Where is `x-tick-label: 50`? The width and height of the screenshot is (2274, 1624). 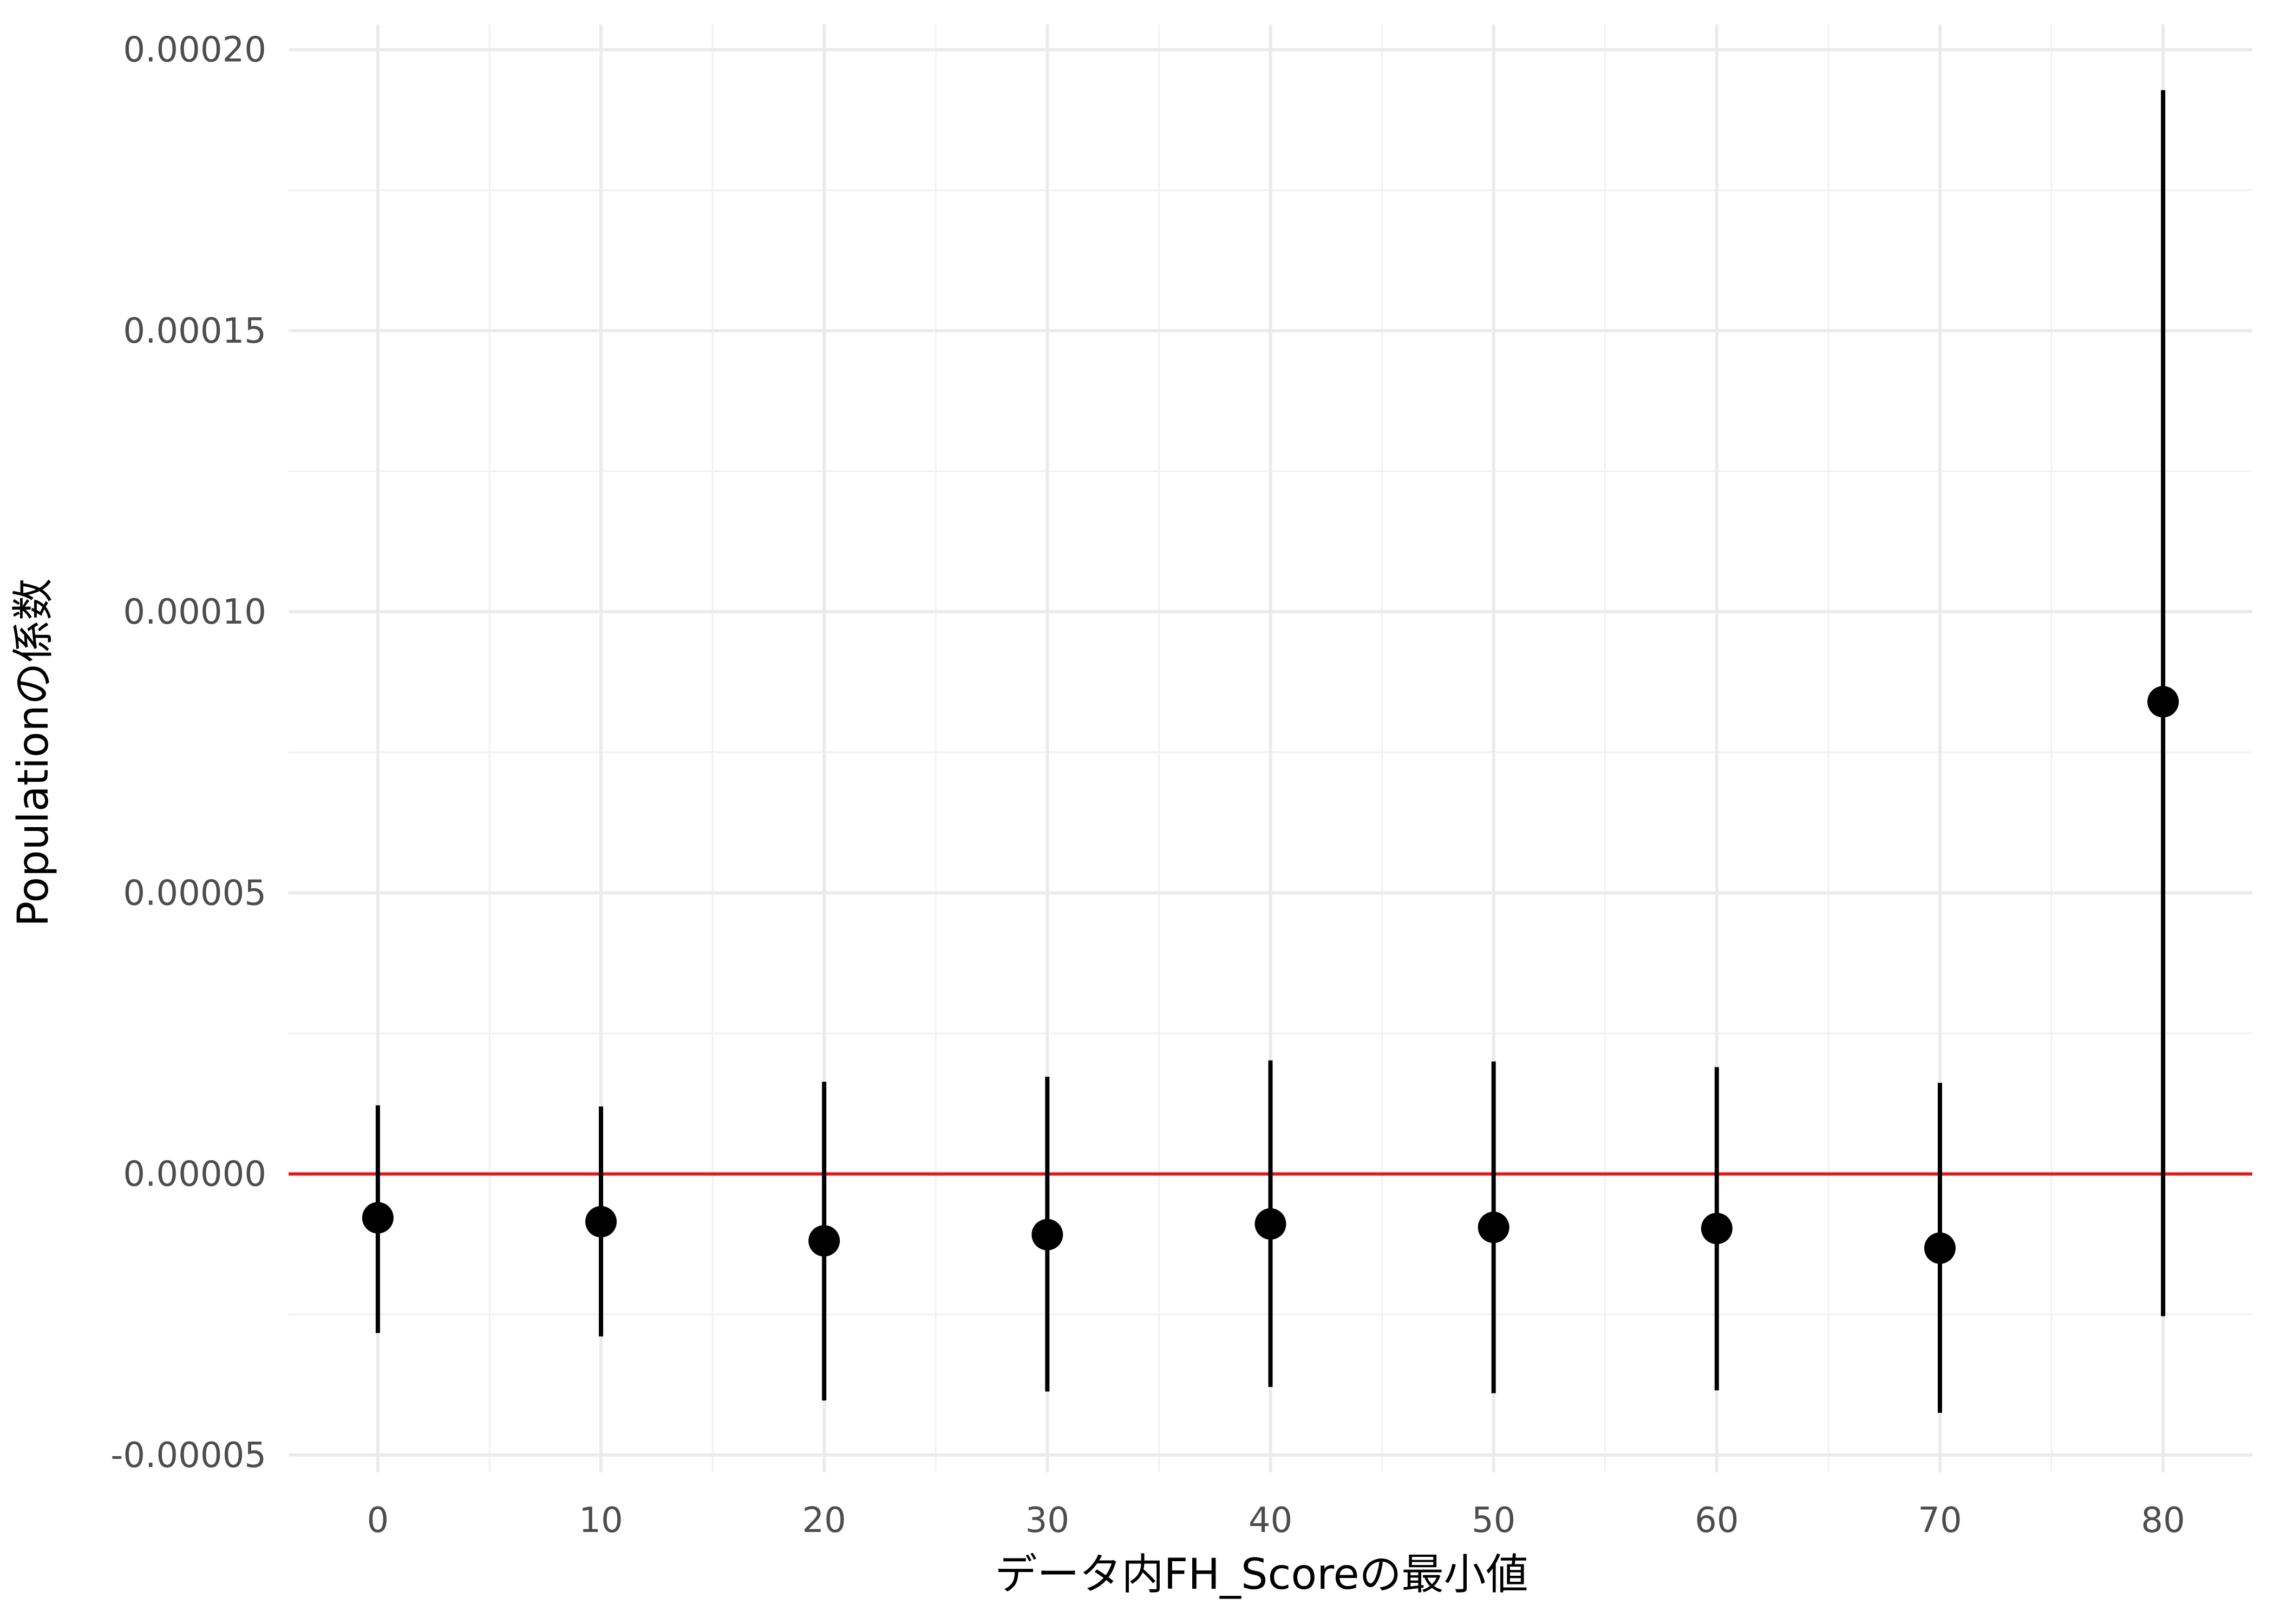
x-tick-label: 50 is located at coordinates (1494, 1521).